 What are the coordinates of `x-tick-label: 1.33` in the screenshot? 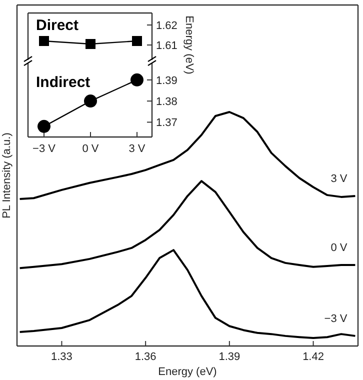 It's located at (61, 357).